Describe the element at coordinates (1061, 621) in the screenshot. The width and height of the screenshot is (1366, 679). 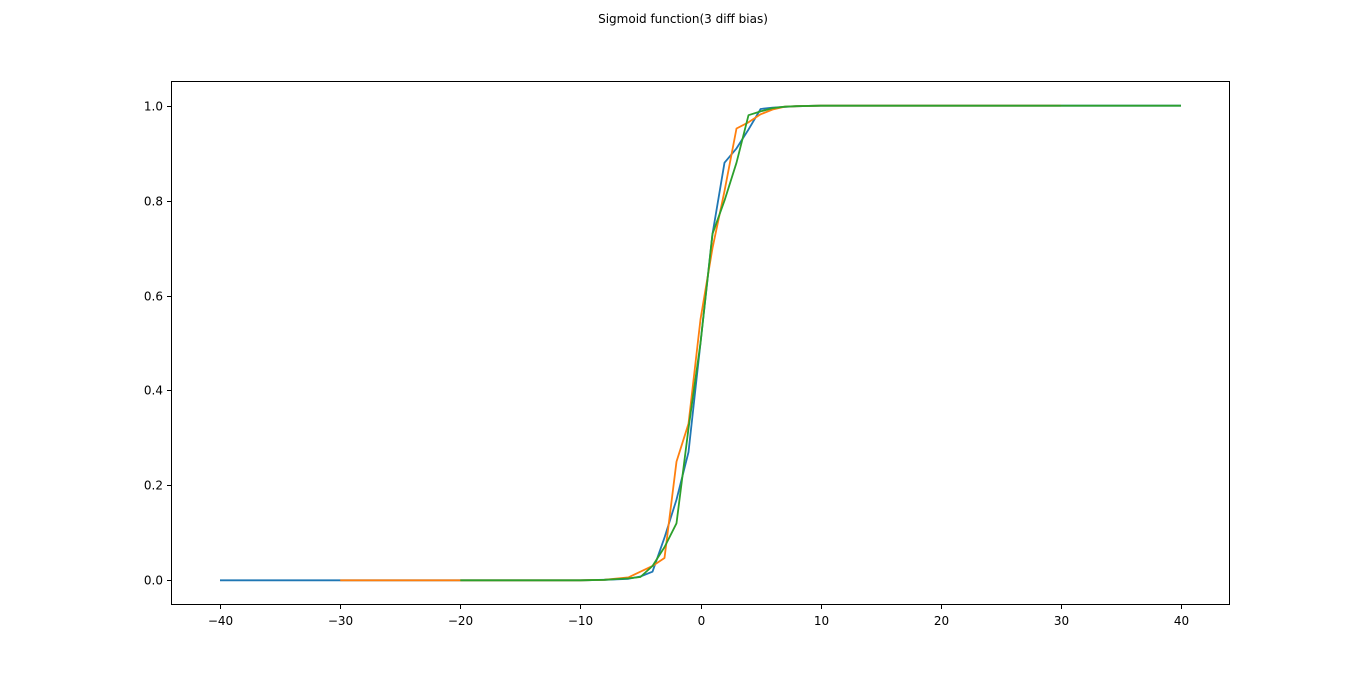
I see `x-tick-label: 30` at that location.